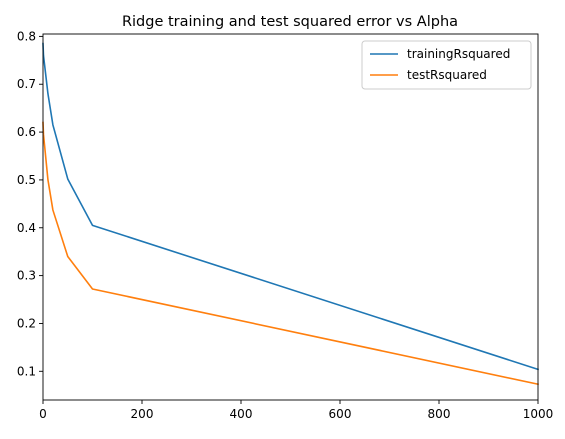 This screenshot has width=565, height=439. What do you see at coordinates (43, 414) in the screenshot?
I see `x-tick-label: 0` at bounding box center [43, 414].